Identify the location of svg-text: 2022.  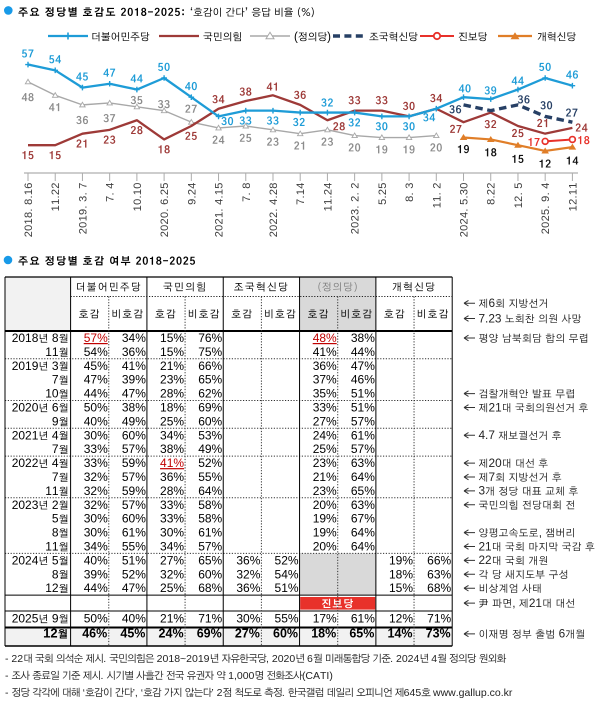
(25, 463).